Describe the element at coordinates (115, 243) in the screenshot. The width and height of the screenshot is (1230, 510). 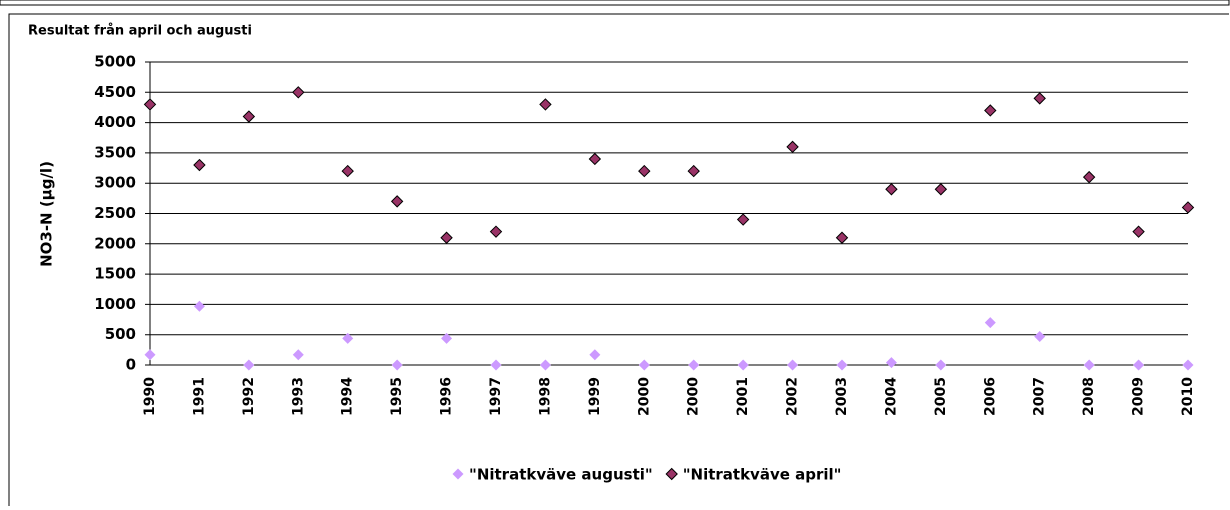
I see `y-tick-label: 2000` at that location.